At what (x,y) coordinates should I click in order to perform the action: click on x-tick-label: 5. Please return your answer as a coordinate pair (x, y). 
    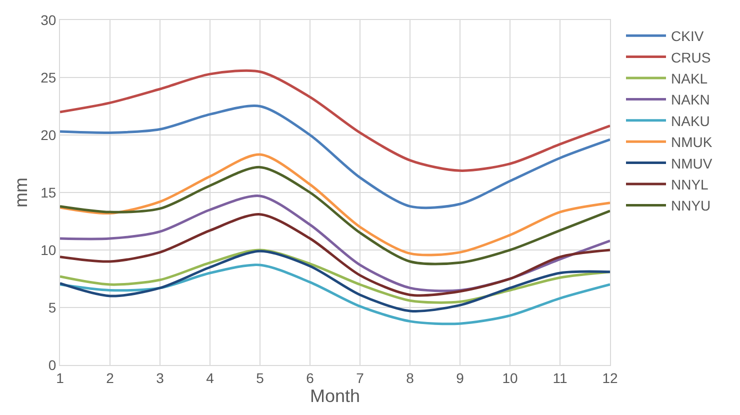
    Looking at the image, I should click on (260, 378).